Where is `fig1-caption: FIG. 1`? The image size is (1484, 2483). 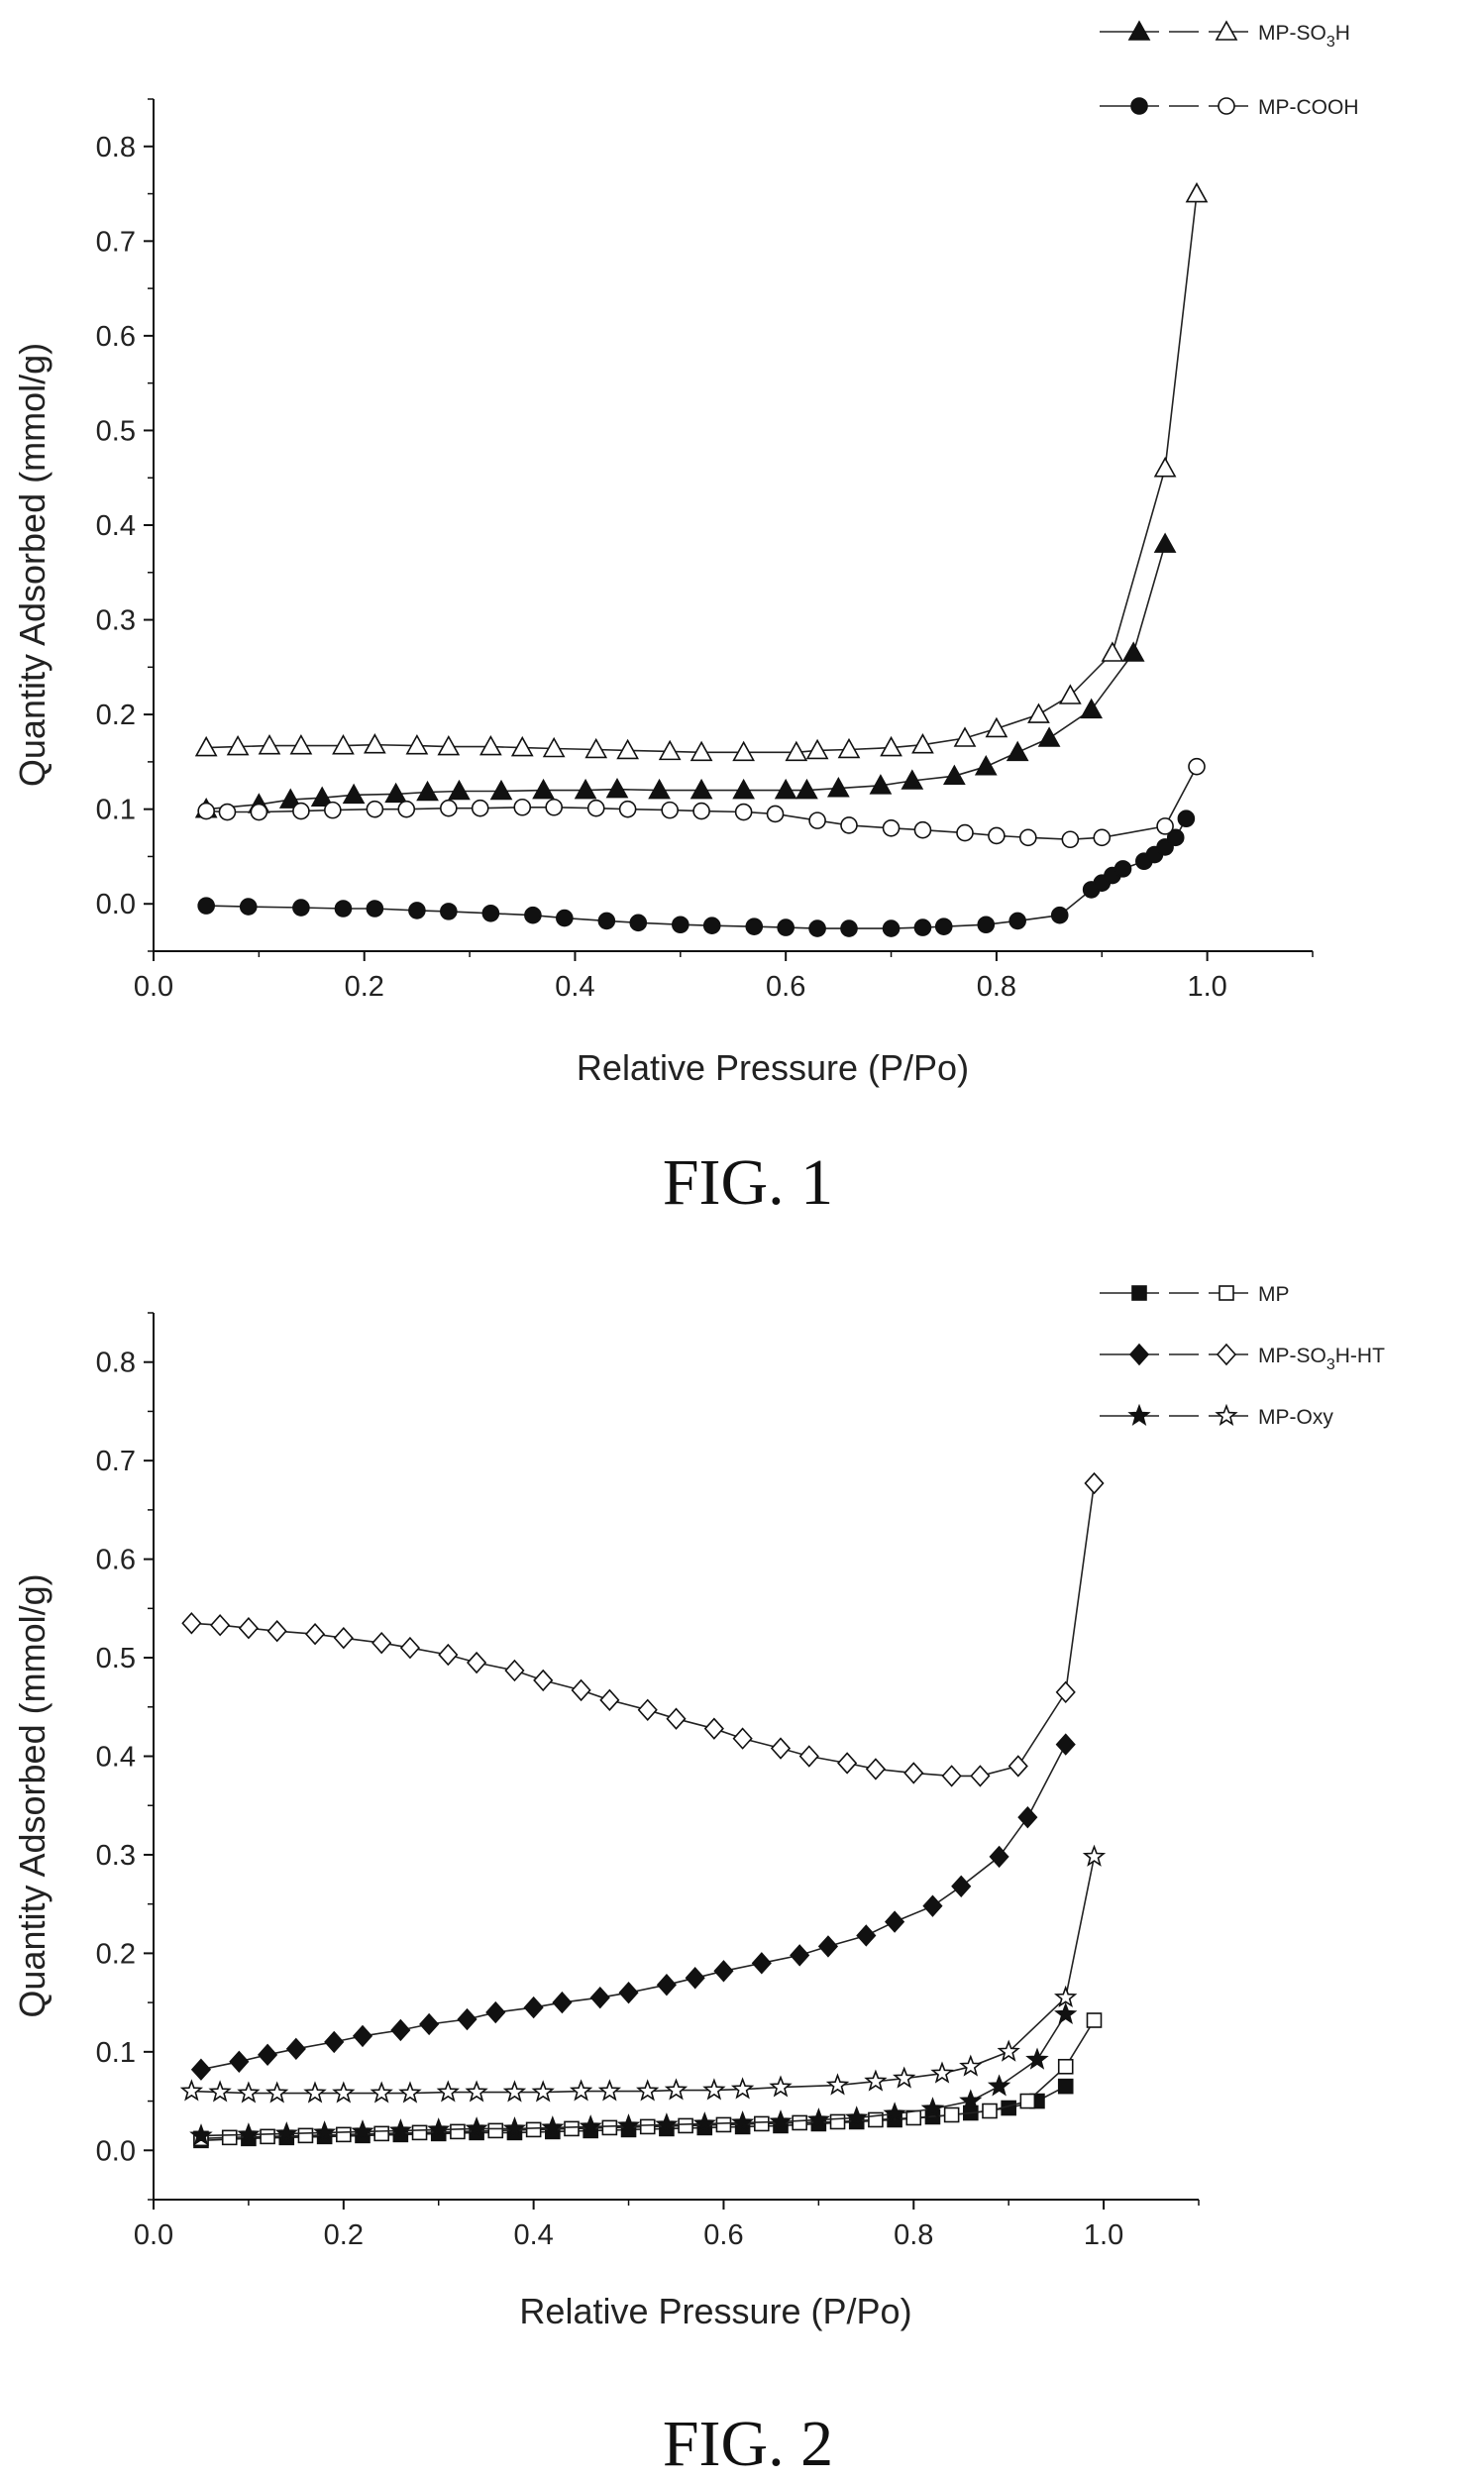 fig1-caption: FIG. 1 is located at coordinates (748, 1182).